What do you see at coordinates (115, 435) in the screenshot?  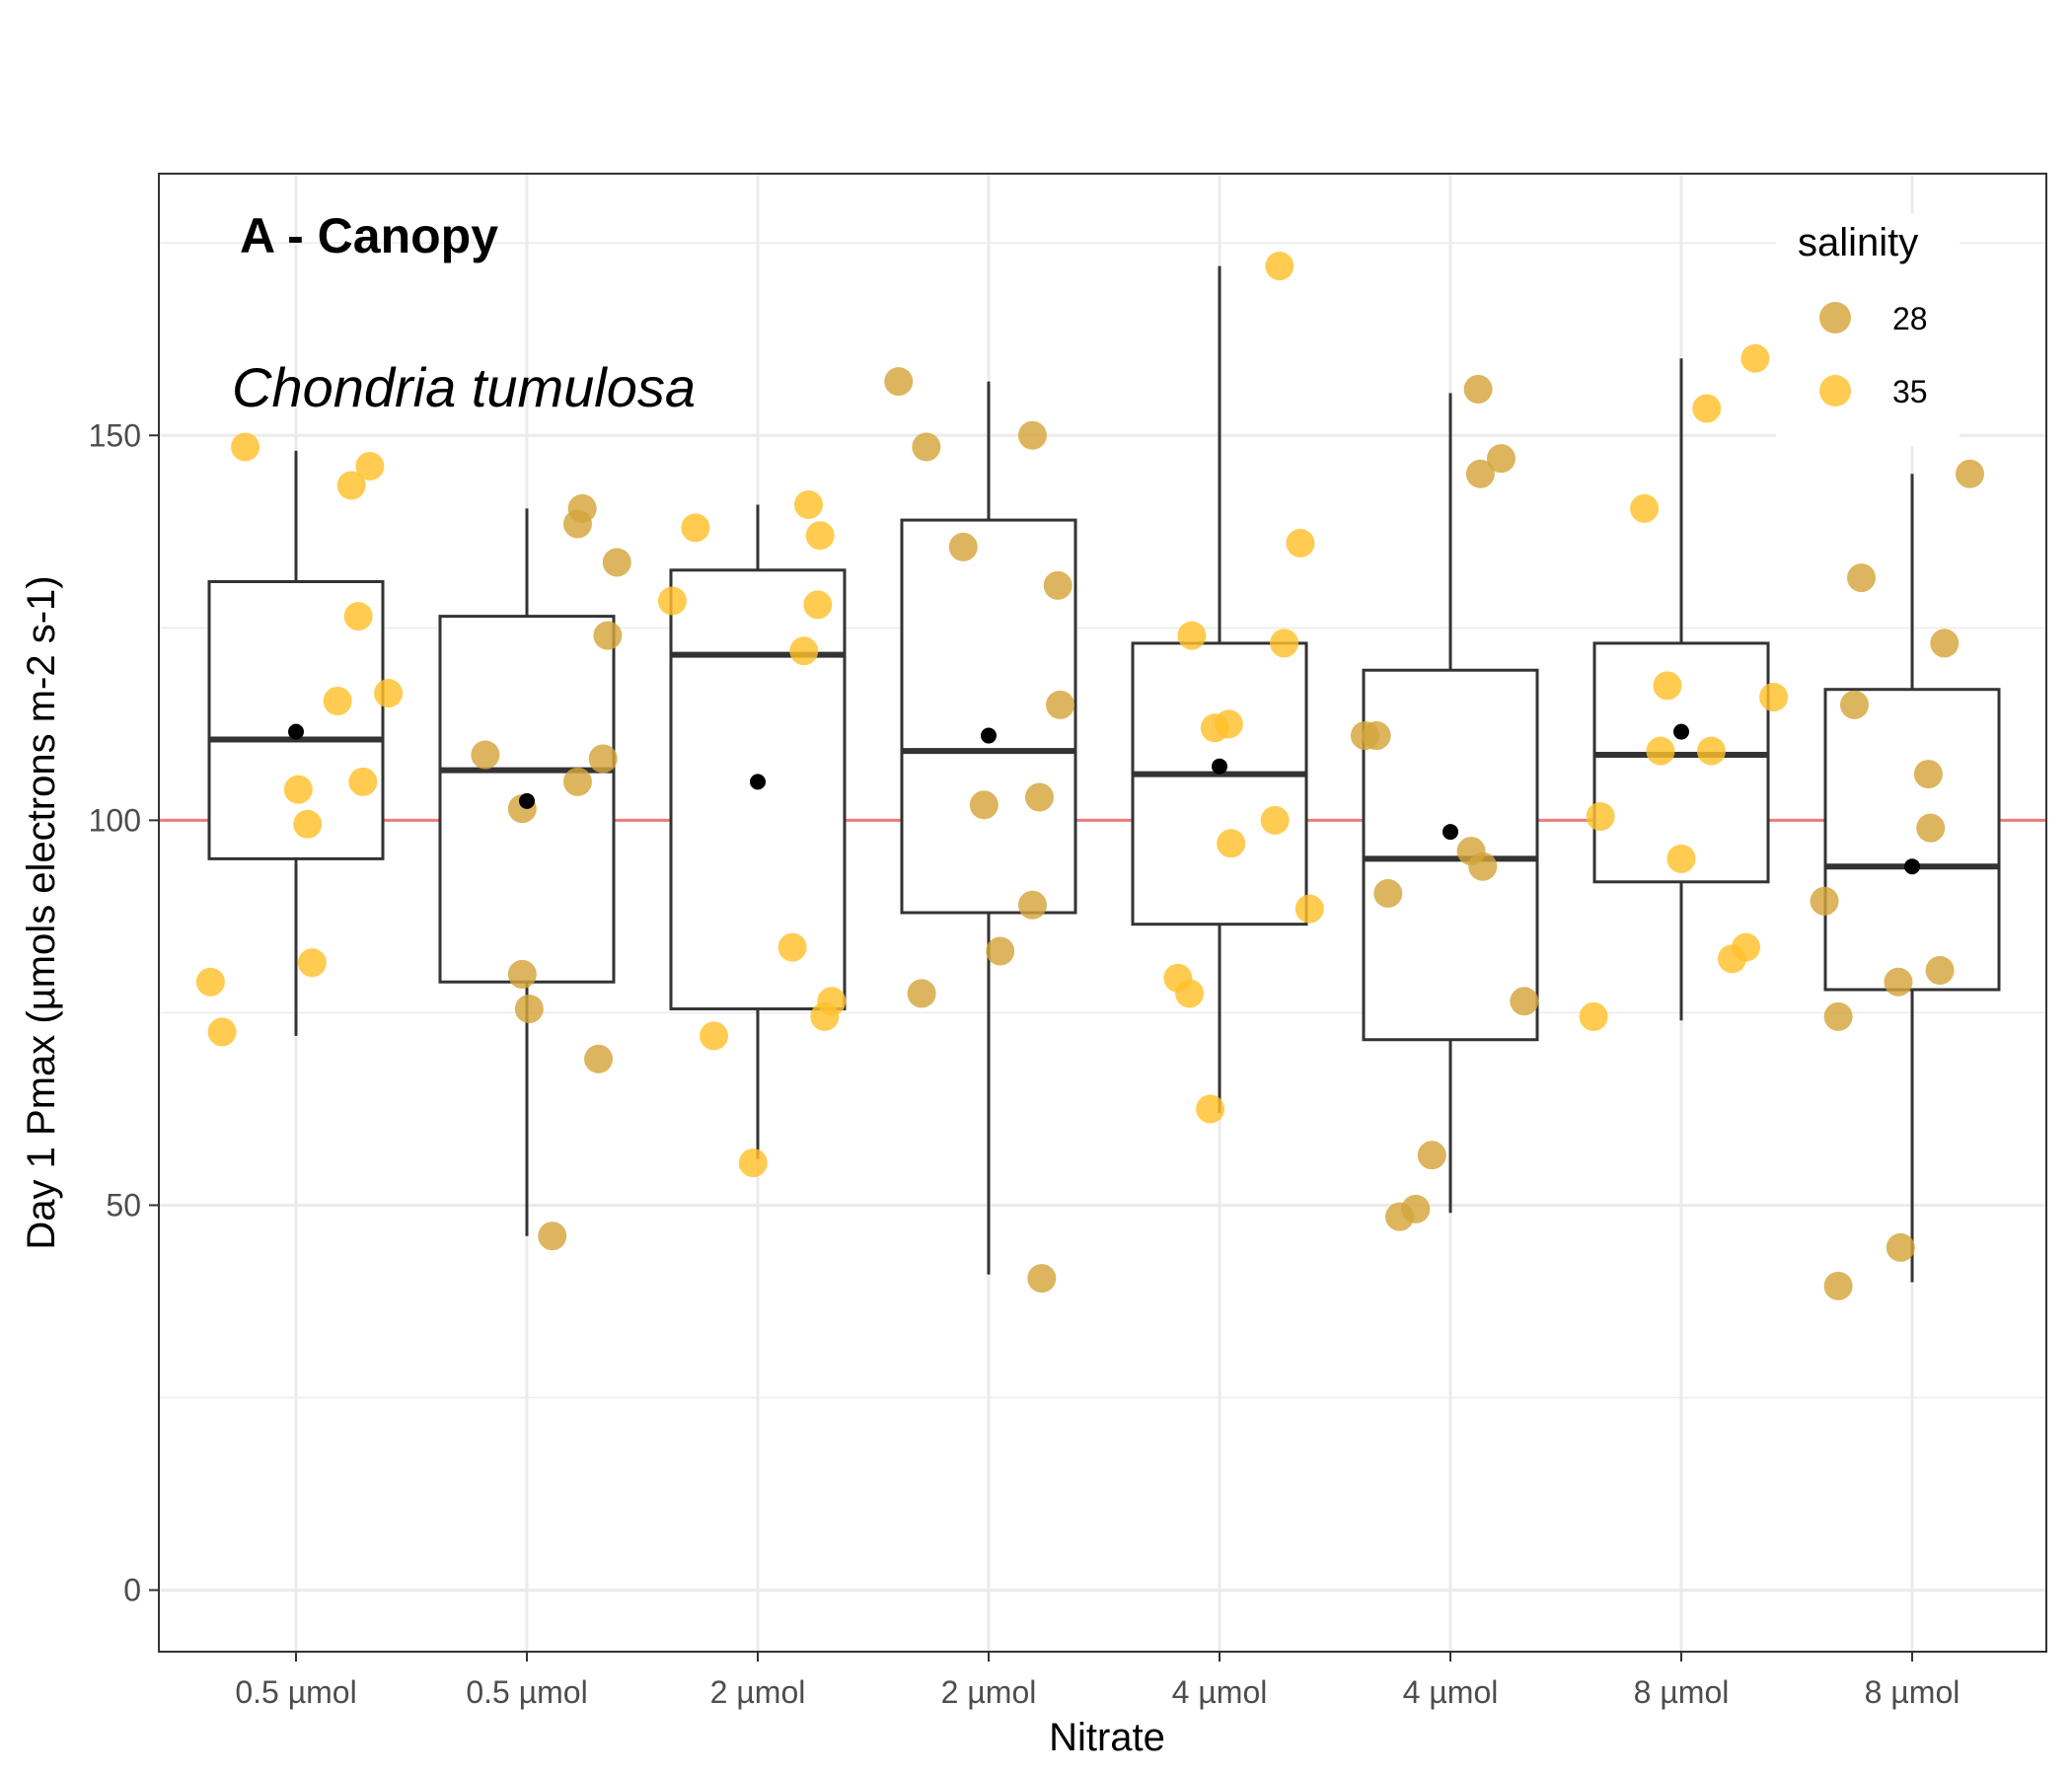 I see `y-tick-label: 150` at bounding box center [115, 435].